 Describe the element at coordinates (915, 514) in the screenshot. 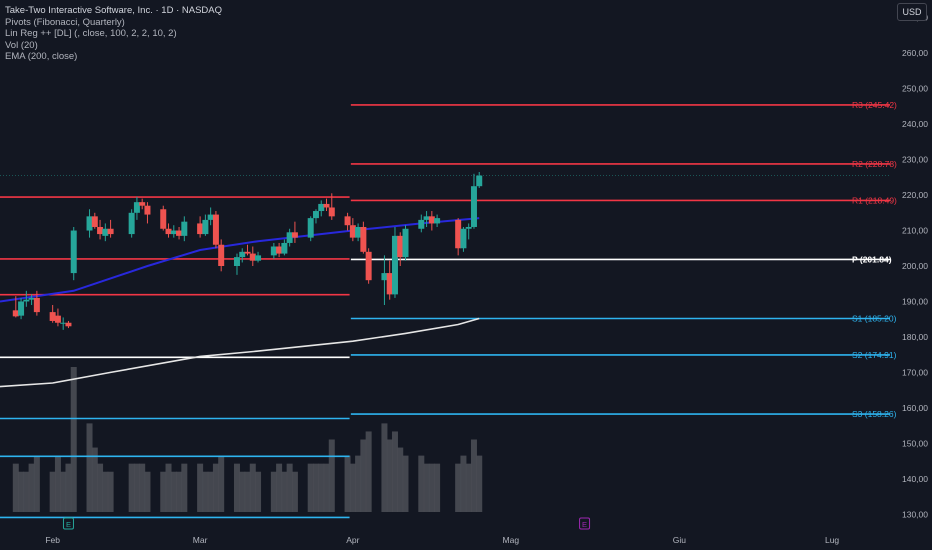

I see `price-tick-label: 130,00` at that location.